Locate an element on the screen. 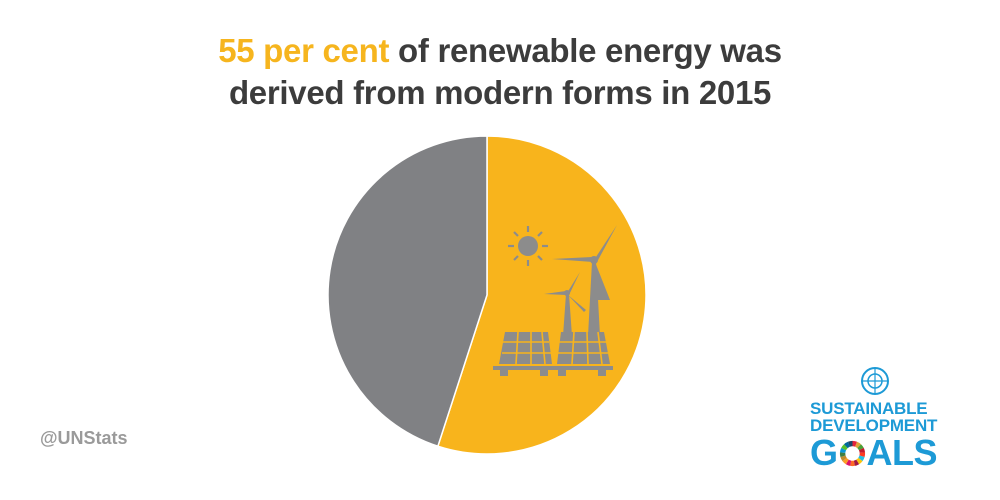 Image resolution: width=1000 pixels, height=500 pixels. title-line-1-rest: of renewable energy was is located at coordinates (585, 50).